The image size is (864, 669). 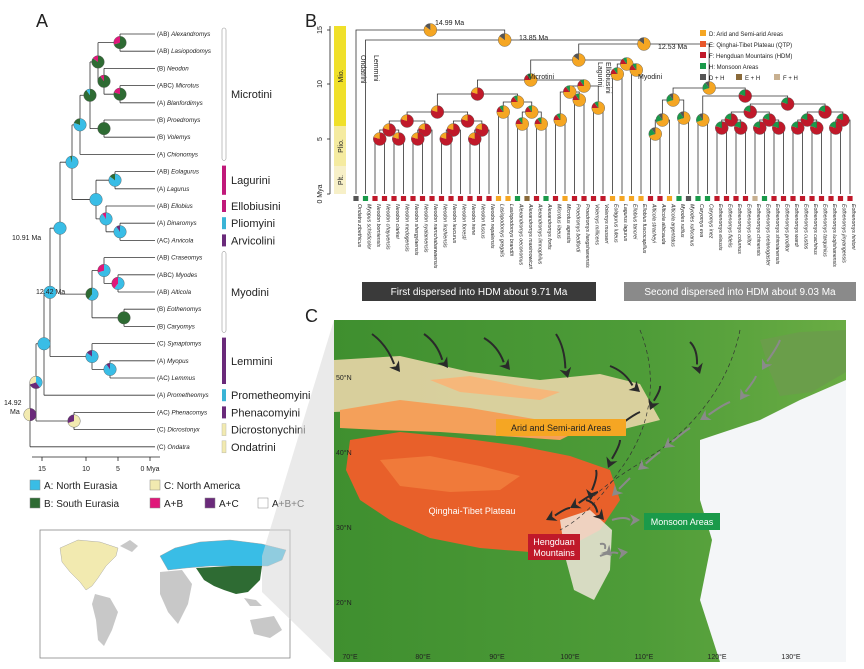 What do you see at coordinates (606, 224) in the screenshot?
I see `species-label: Volemys musseri` at bounding box center [606, 224].